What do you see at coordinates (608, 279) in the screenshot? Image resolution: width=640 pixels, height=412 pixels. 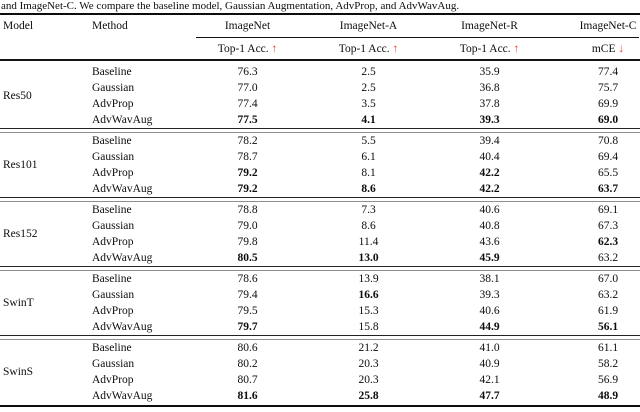 I see `value-cell: 67.0` at bounding box center [608, 279].